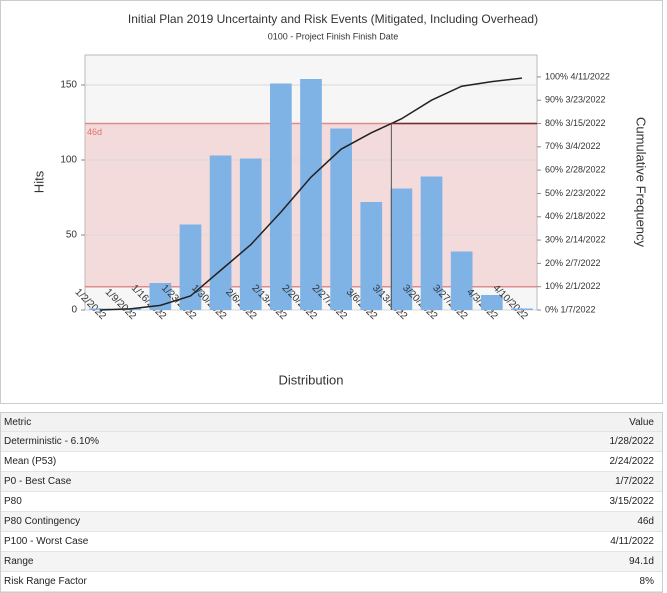 This screenshot has width=667, height=593. What do you see at coordinates (575, 193) in the screenshot?
I see `y2-tick-label: 50% 2/23/2022` at bounding box center [575, 193].